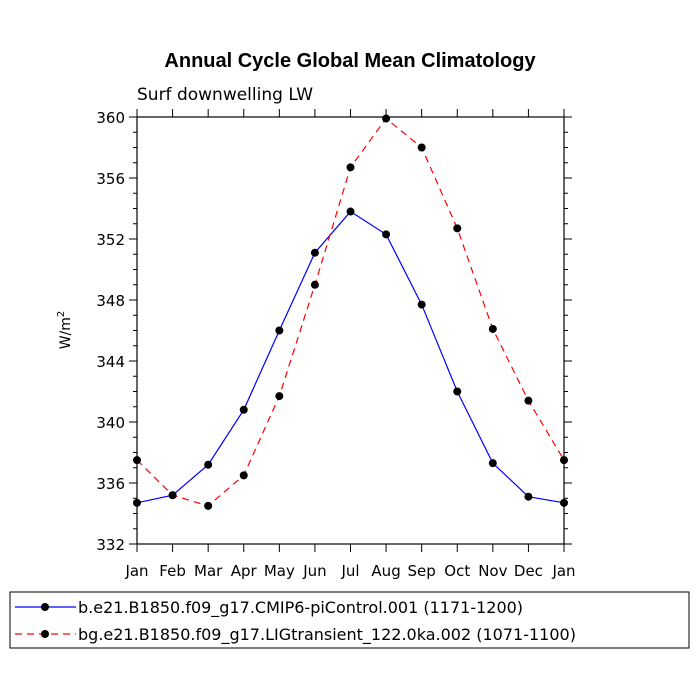  What do you see at coordinates (172, 571) in the screenshot?
I see `x-tick-label: Feb` at bounding box center [172, 571].